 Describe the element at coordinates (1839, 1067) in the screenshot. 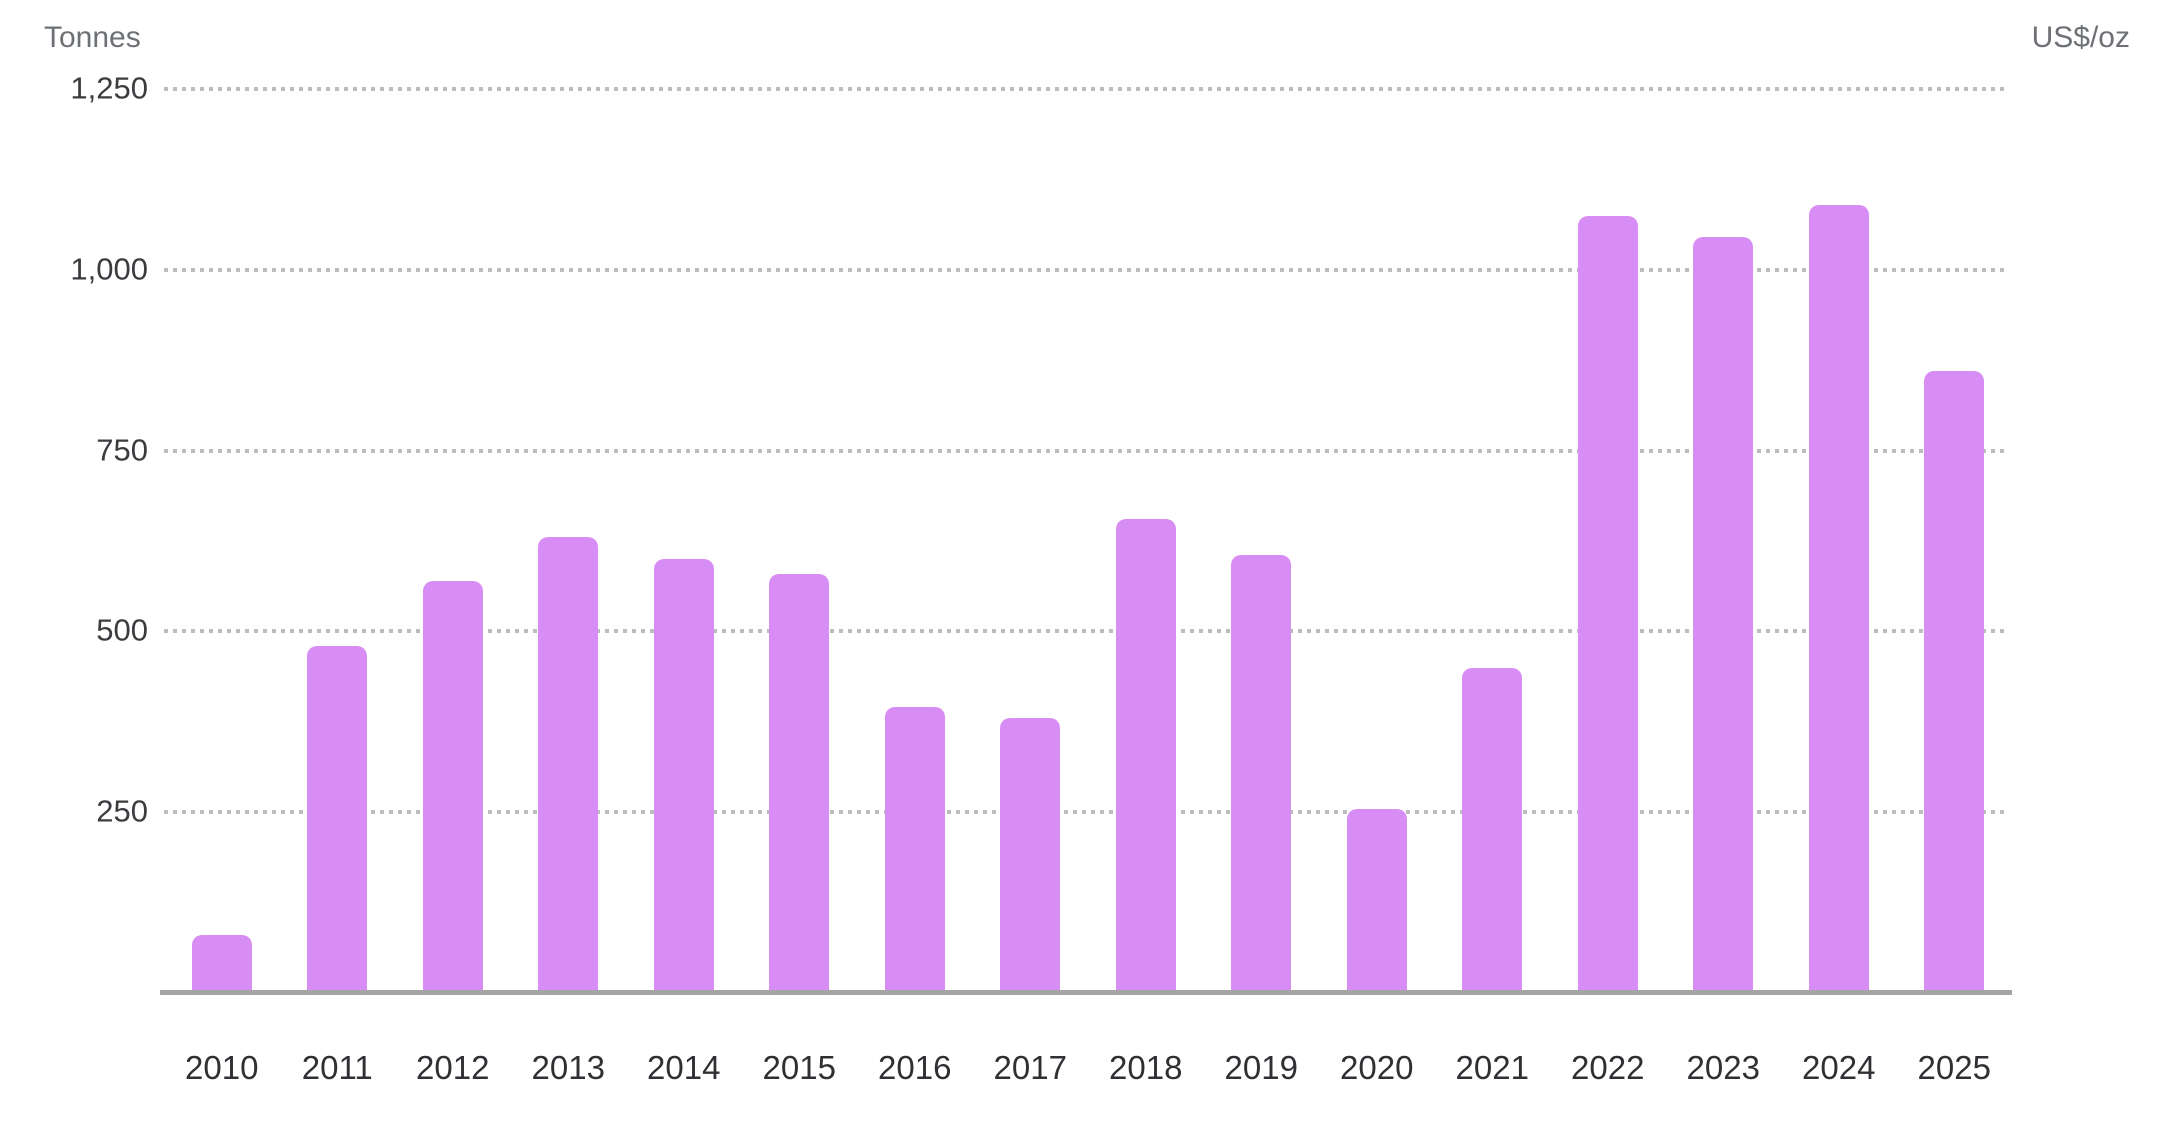

I see `x-tick-label: 2024` at that location.